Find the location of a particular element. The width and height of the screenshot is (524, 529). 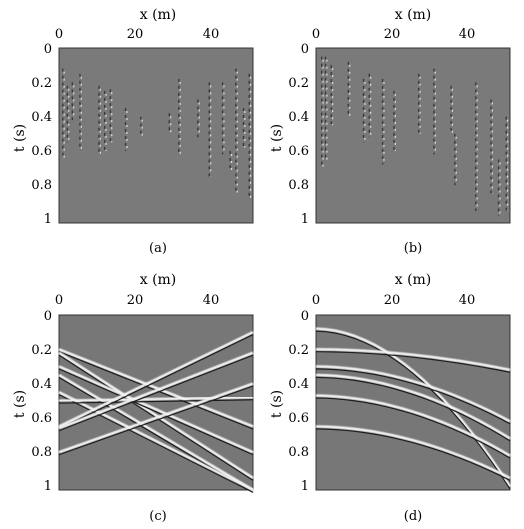

ytick-d-4: 0.8 is located at coordinates (298, 452).